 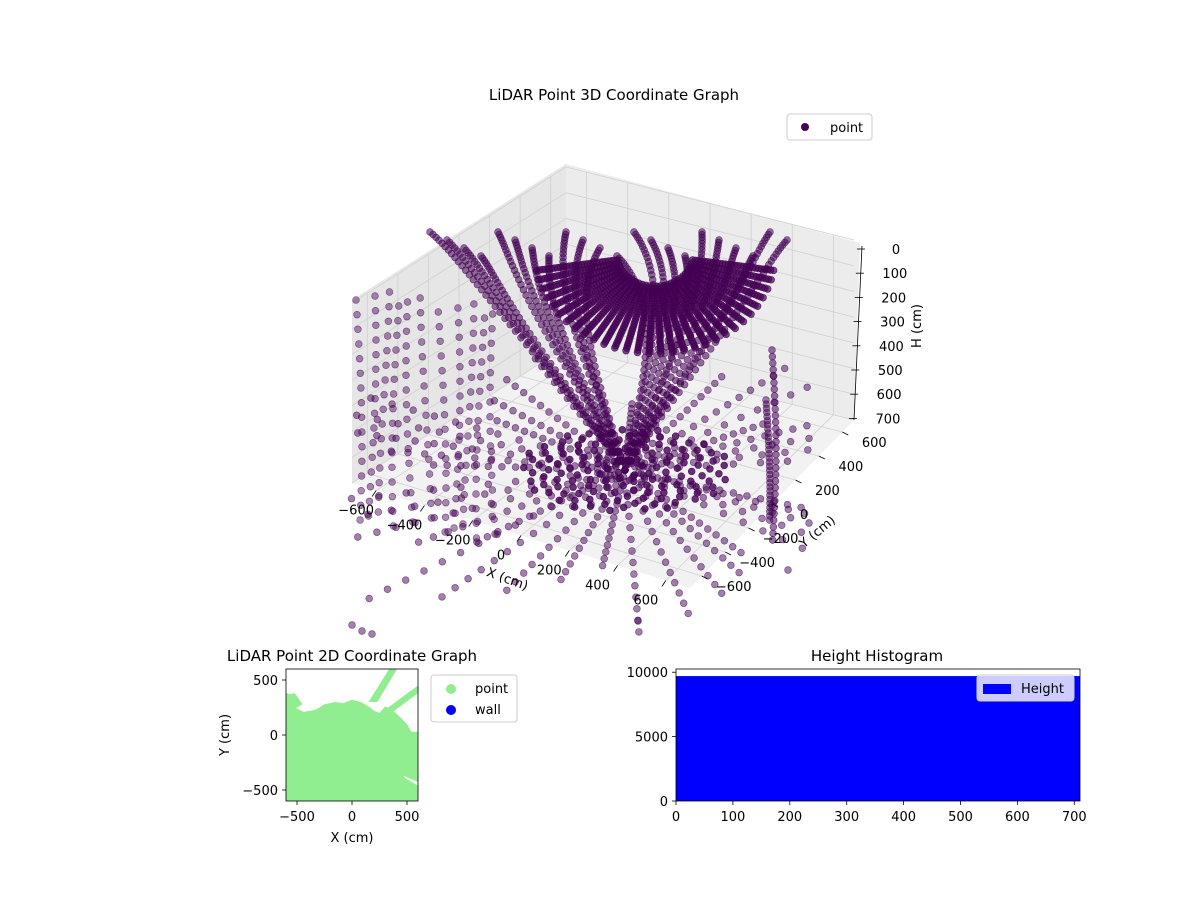 I want to click on y-tick-label: 5000, so click(x=651, y=738).